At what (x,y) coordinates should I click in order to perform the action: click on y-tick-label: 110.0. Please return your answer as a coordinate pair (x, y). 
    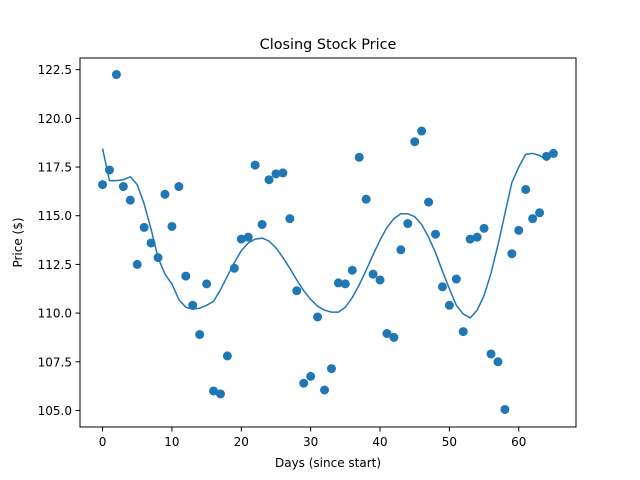
    Looking at the image, I should click on (55, 314).